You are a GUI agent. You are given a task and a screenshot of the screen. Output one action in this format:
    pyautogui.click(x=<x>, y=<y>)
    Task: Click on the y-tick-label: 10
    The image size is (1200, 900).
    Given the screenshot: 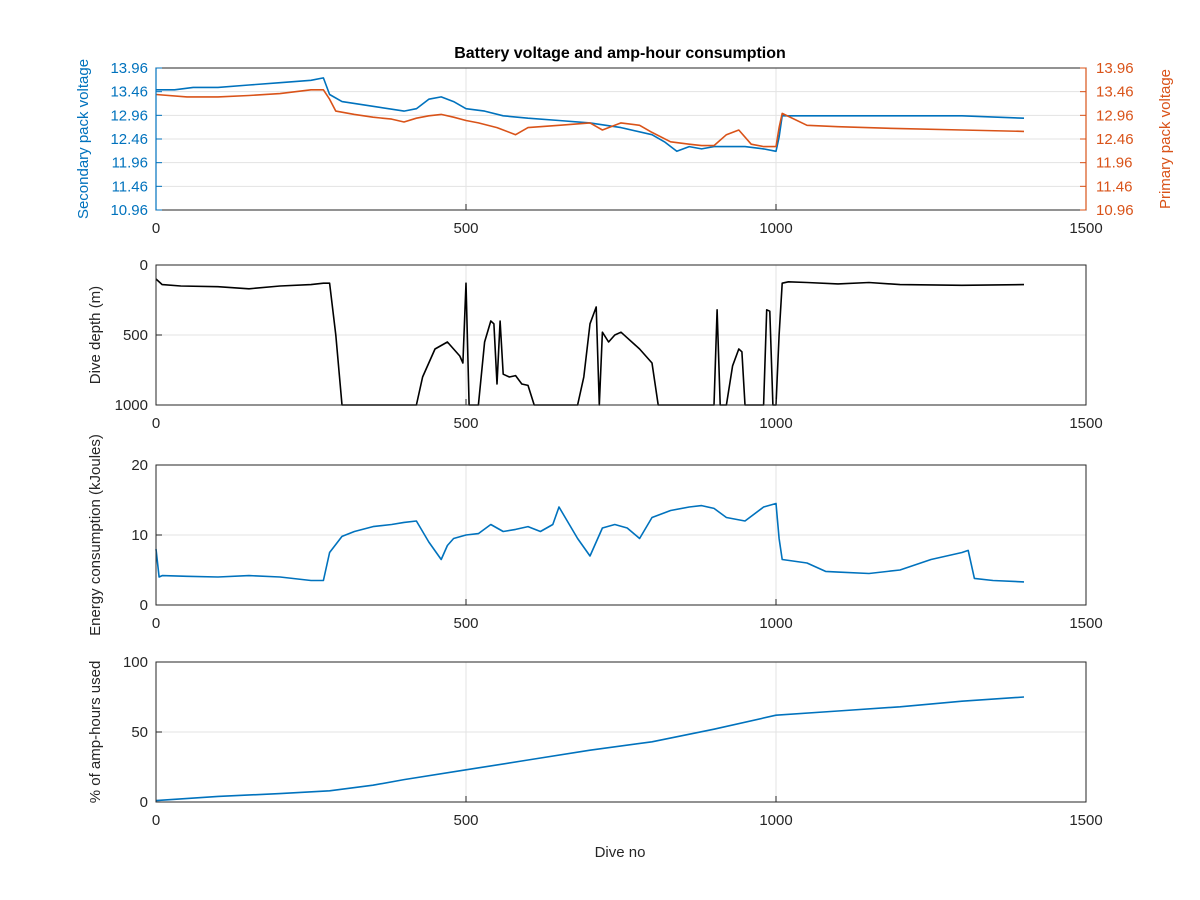 What is the action you would take?
    pyautogui.click(x=139, y=535)
    